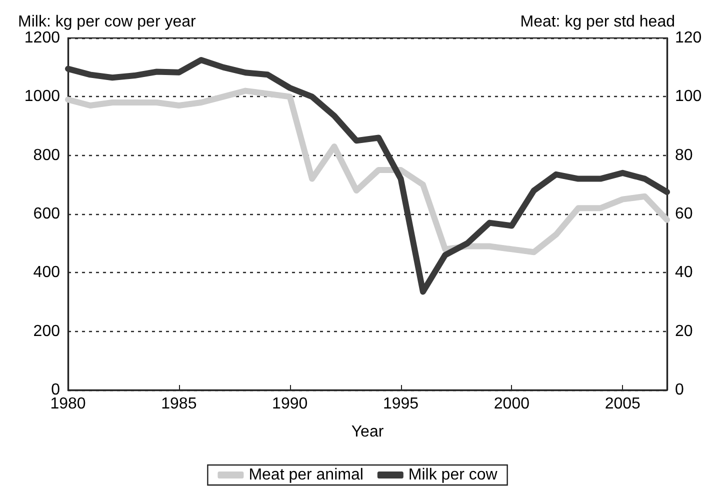  What do you see at coordinates (679, 390) in the screenshot?
I see `y2-tick-label: 0` at bounding box center [679, 390].